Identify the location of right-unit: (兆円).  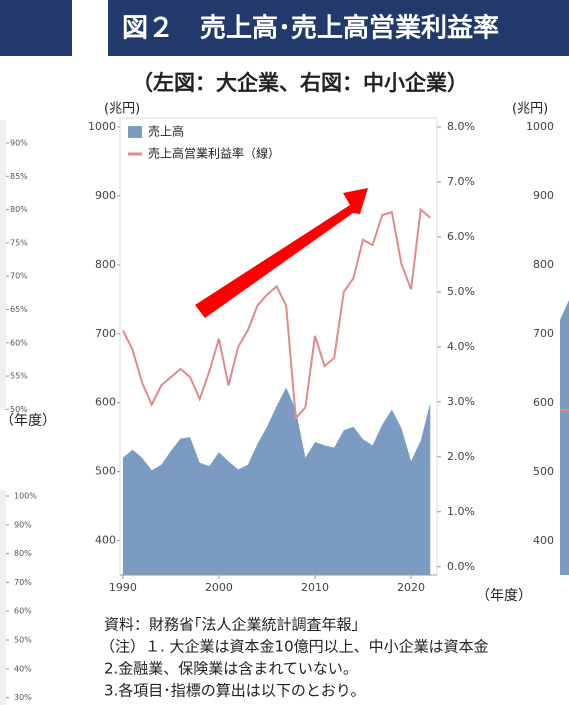
(530, 109).